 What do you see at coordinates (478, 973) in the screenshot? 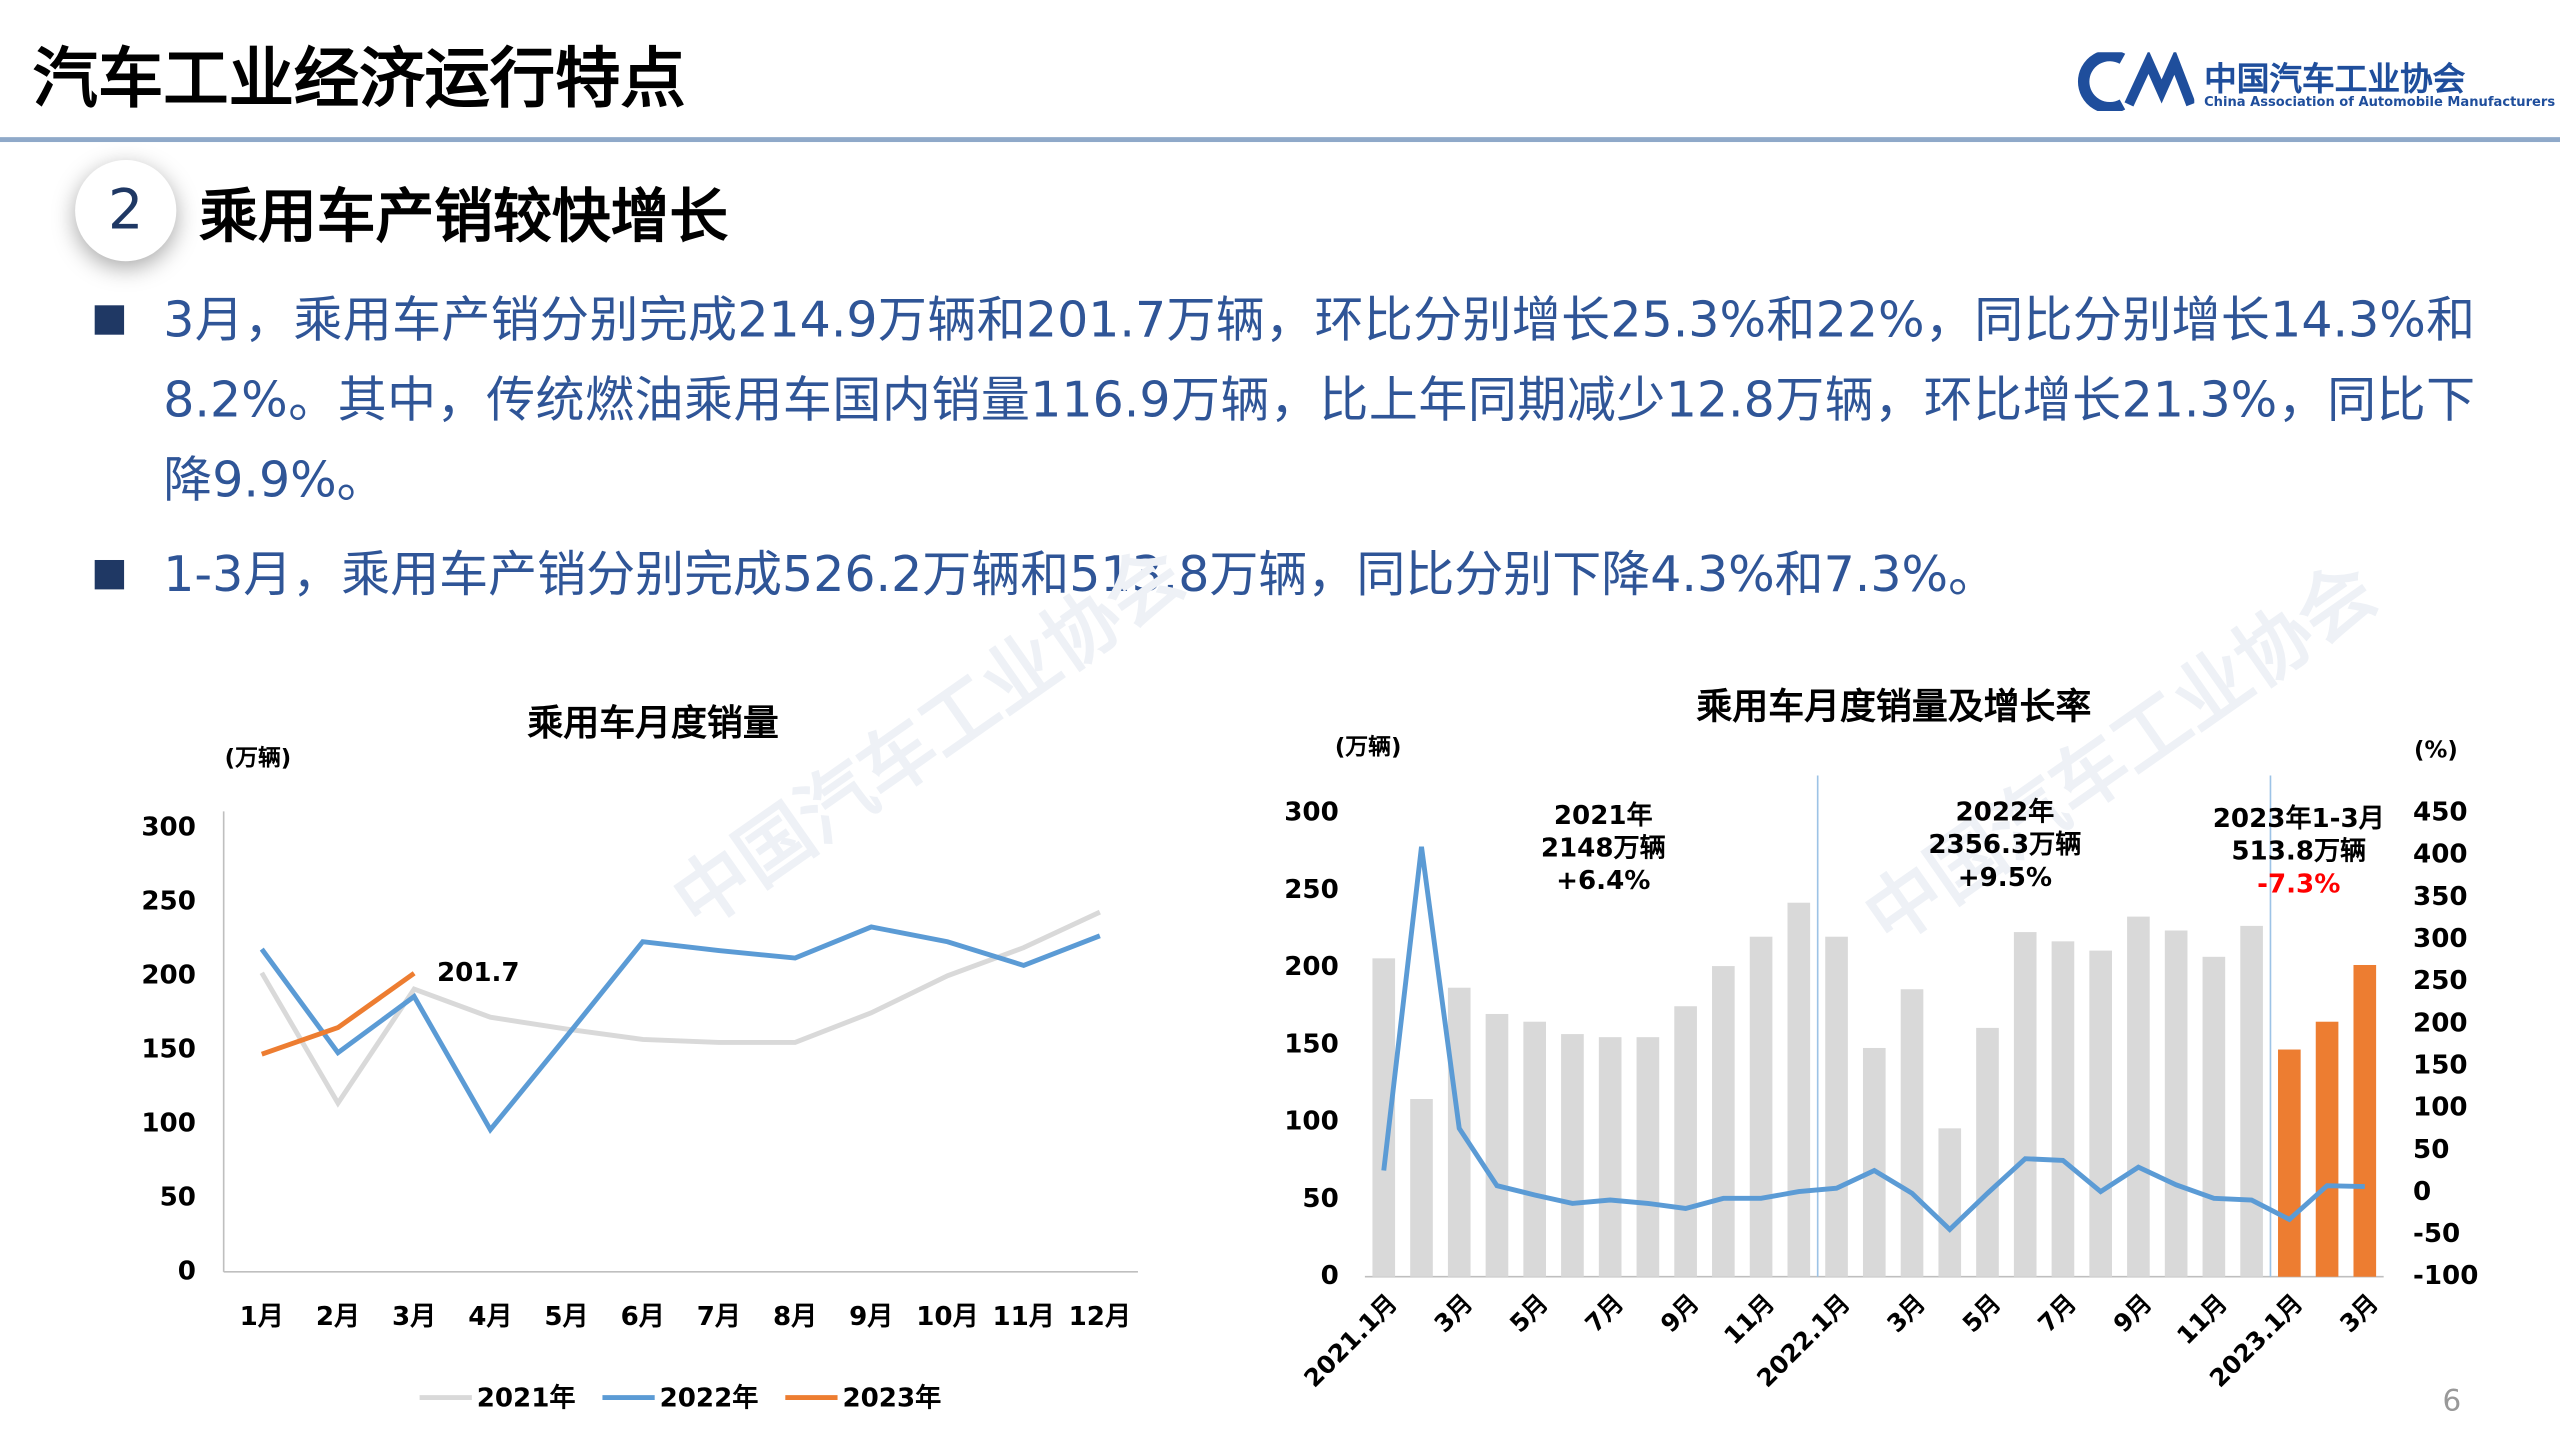
I see `data-label: 201.7` at bounding box center [478, 973].